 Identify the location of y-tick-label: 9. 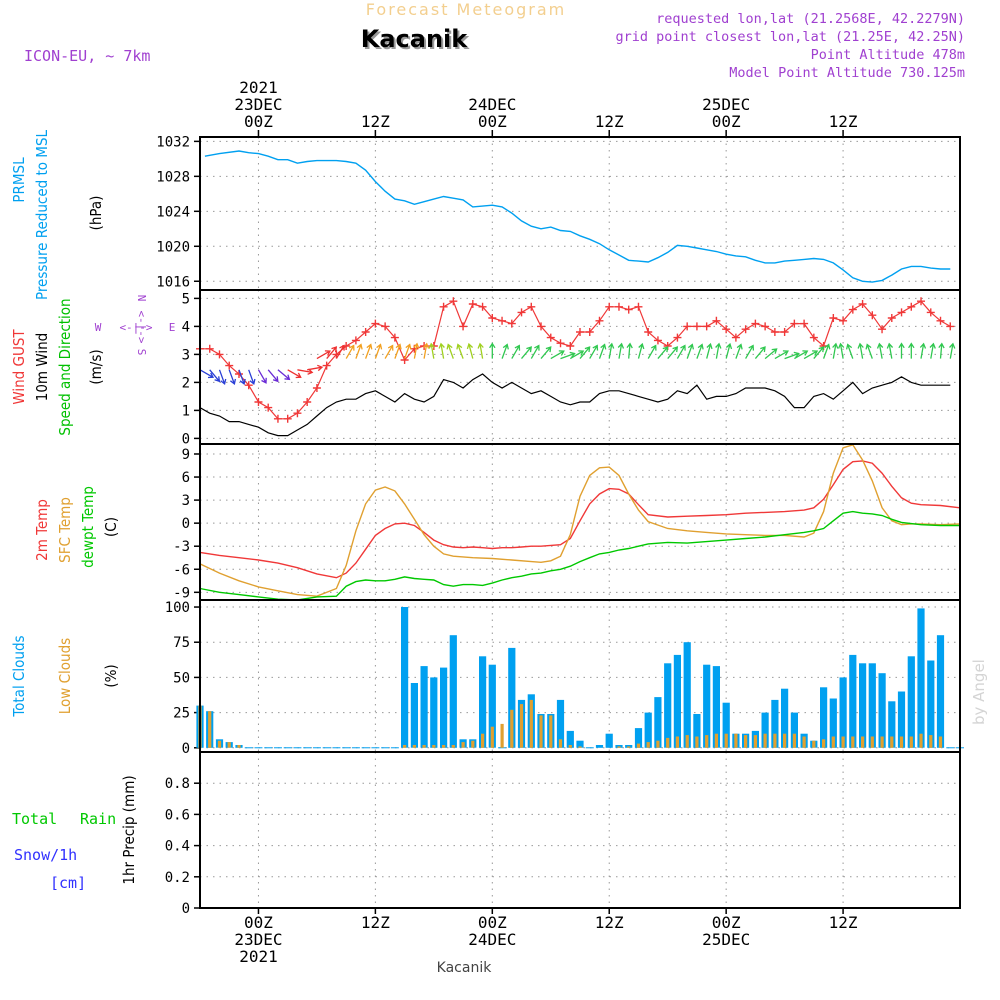
(186, 455).